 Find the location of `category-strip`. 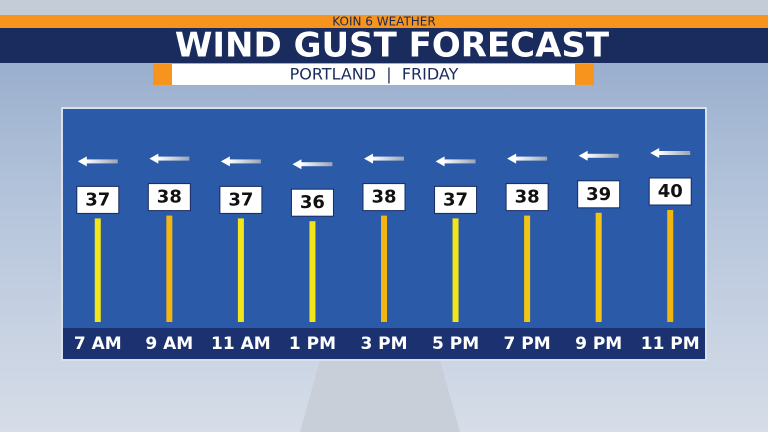

category-strip is located at coordinates (384, 343).